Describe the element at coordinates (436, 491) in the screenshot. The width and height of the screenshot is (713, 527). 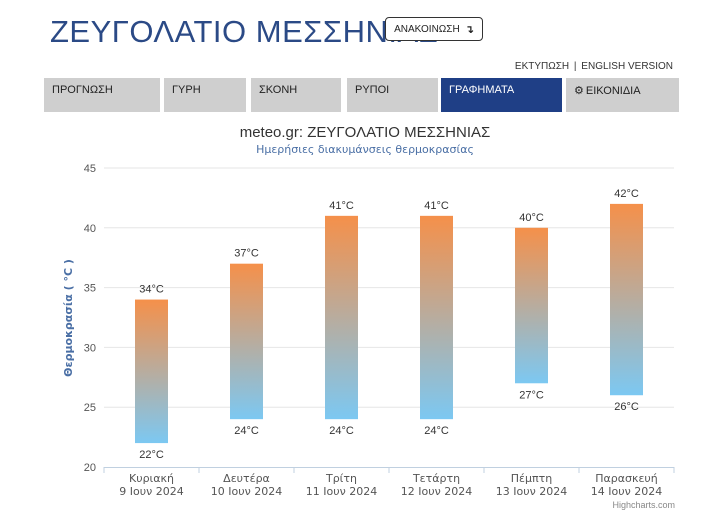
I see `x-tick-label-date: 12 Ιουν 2024` at that location.